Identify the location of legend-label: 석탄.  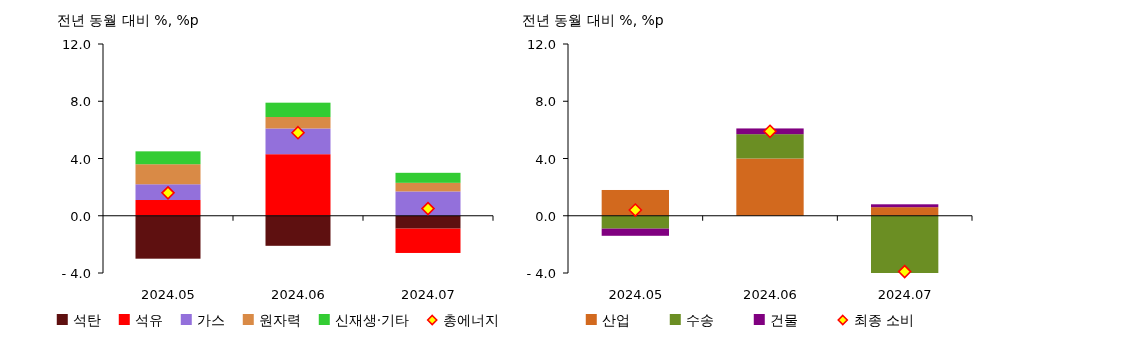
(86, 320).